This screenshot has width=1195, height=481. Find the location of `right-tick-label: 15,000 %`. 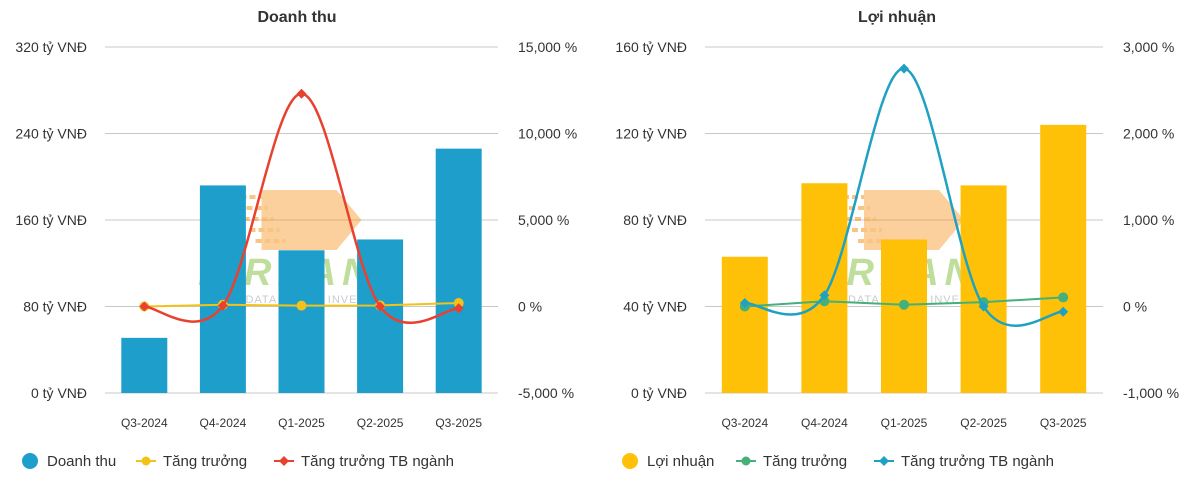

right-tick-label: 15,000 % is located at coordinates (547, 47).